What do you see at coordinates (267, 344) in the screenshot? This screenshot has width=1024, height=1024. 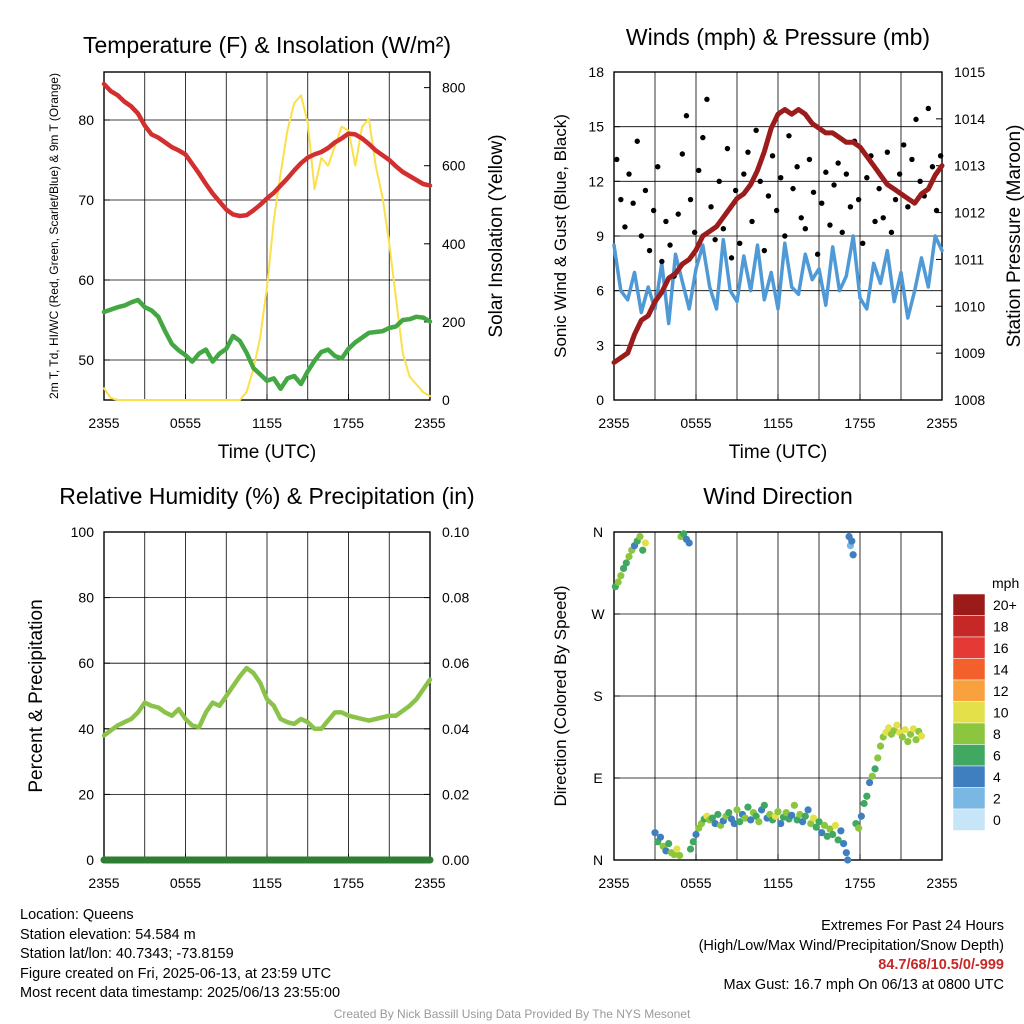 I see `temp-series-1-line` at bounding box center [267, 344].